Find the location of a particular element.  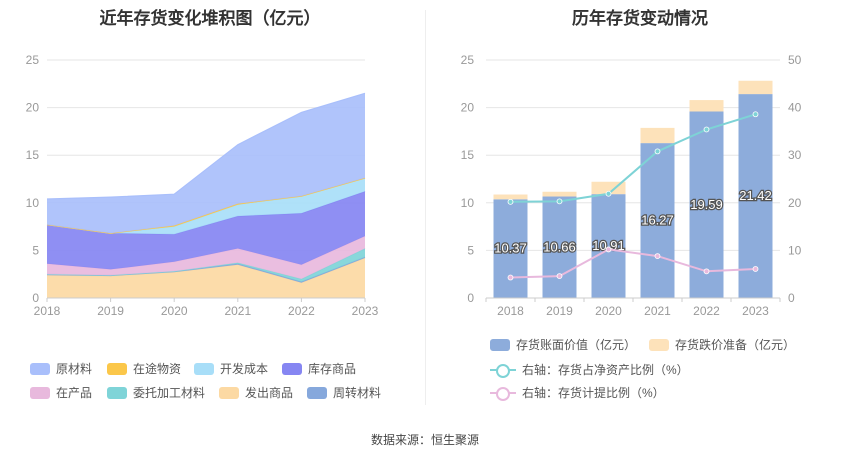

legend-label: 存货账面价值（亿元） is located at coordinates (576, 345).